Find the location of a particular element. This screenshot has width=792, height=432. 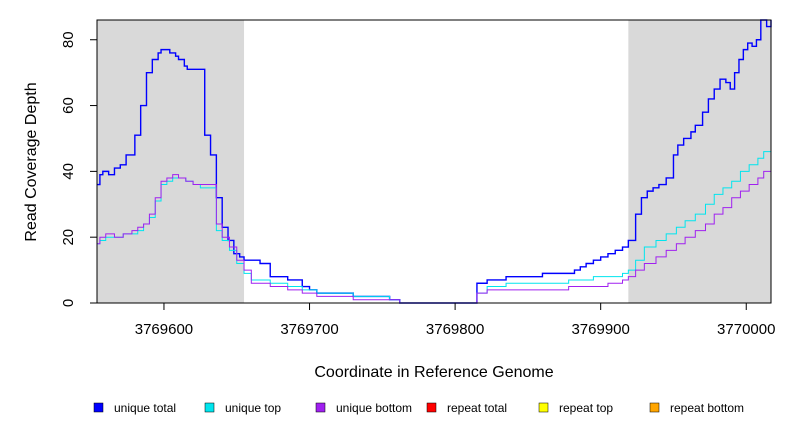

y-axis: 0 20 40 60 80 is located at coordinates (78, 169).